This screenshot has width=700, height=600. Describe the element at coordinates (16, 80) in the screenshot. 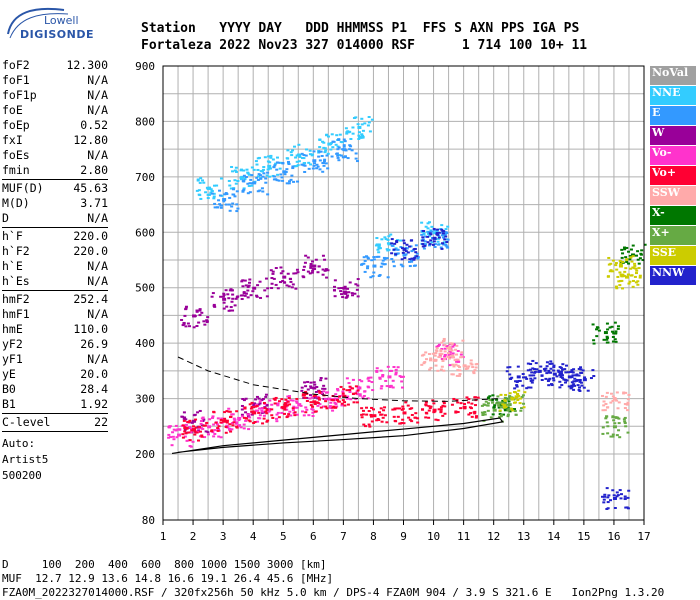

I see `param-name: foF1` at that location.